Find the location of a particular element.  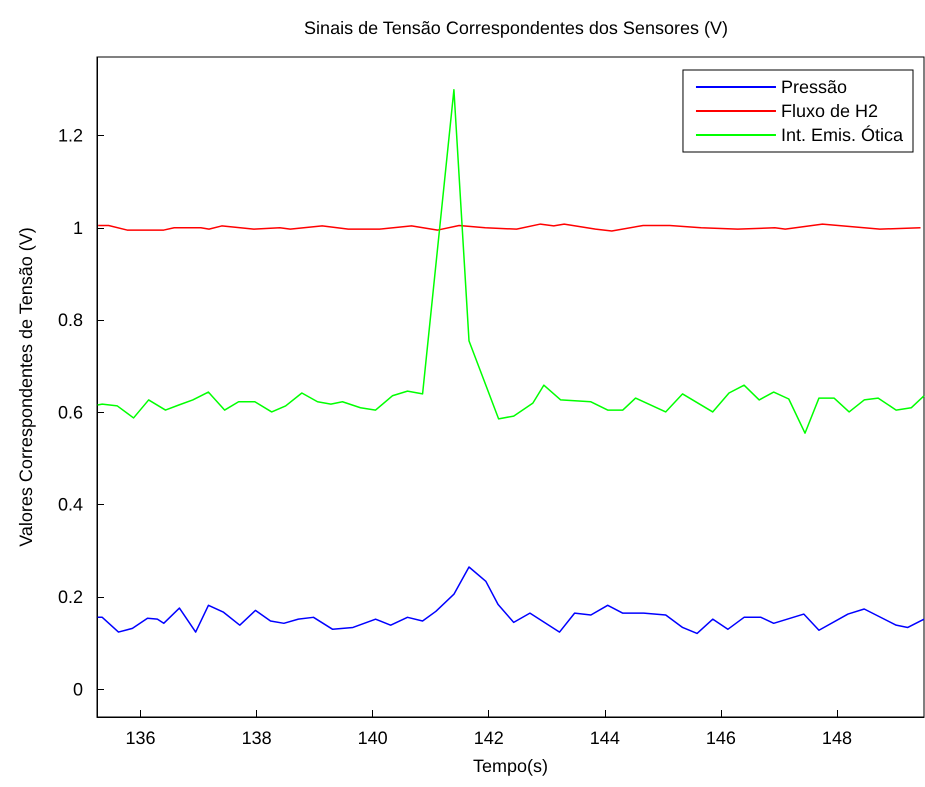

x-axis-title: Tempo(s) is located at coordinates (510, 766).